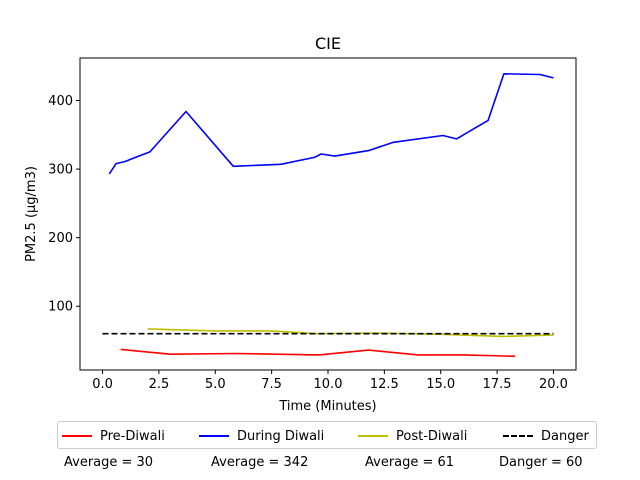 Image resolution: width=640 pixels, height=480 pixels. What do you see at coordinates (328, 384) in the screenshot?
I see `x-tick-label: 10.0` at bounding box center [328, 384].